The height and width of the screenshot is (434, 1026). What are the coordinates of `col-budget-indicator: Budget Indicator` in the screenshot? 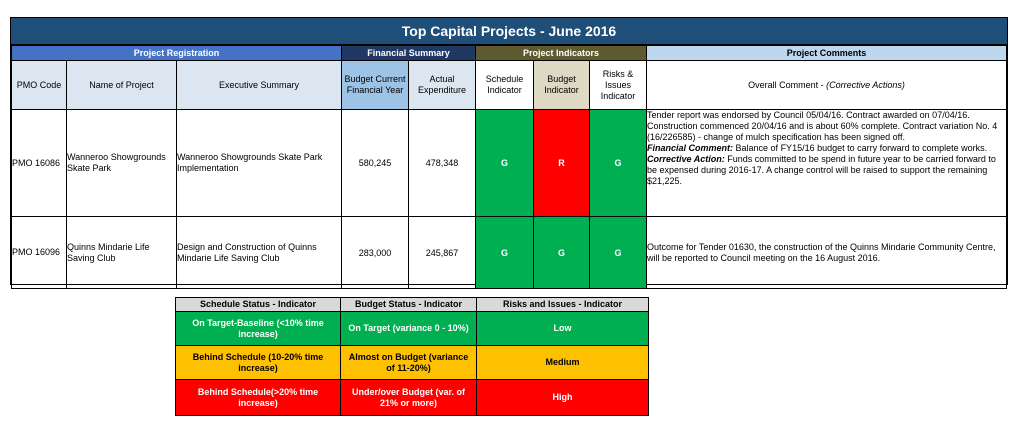 It's located at (561, 85).